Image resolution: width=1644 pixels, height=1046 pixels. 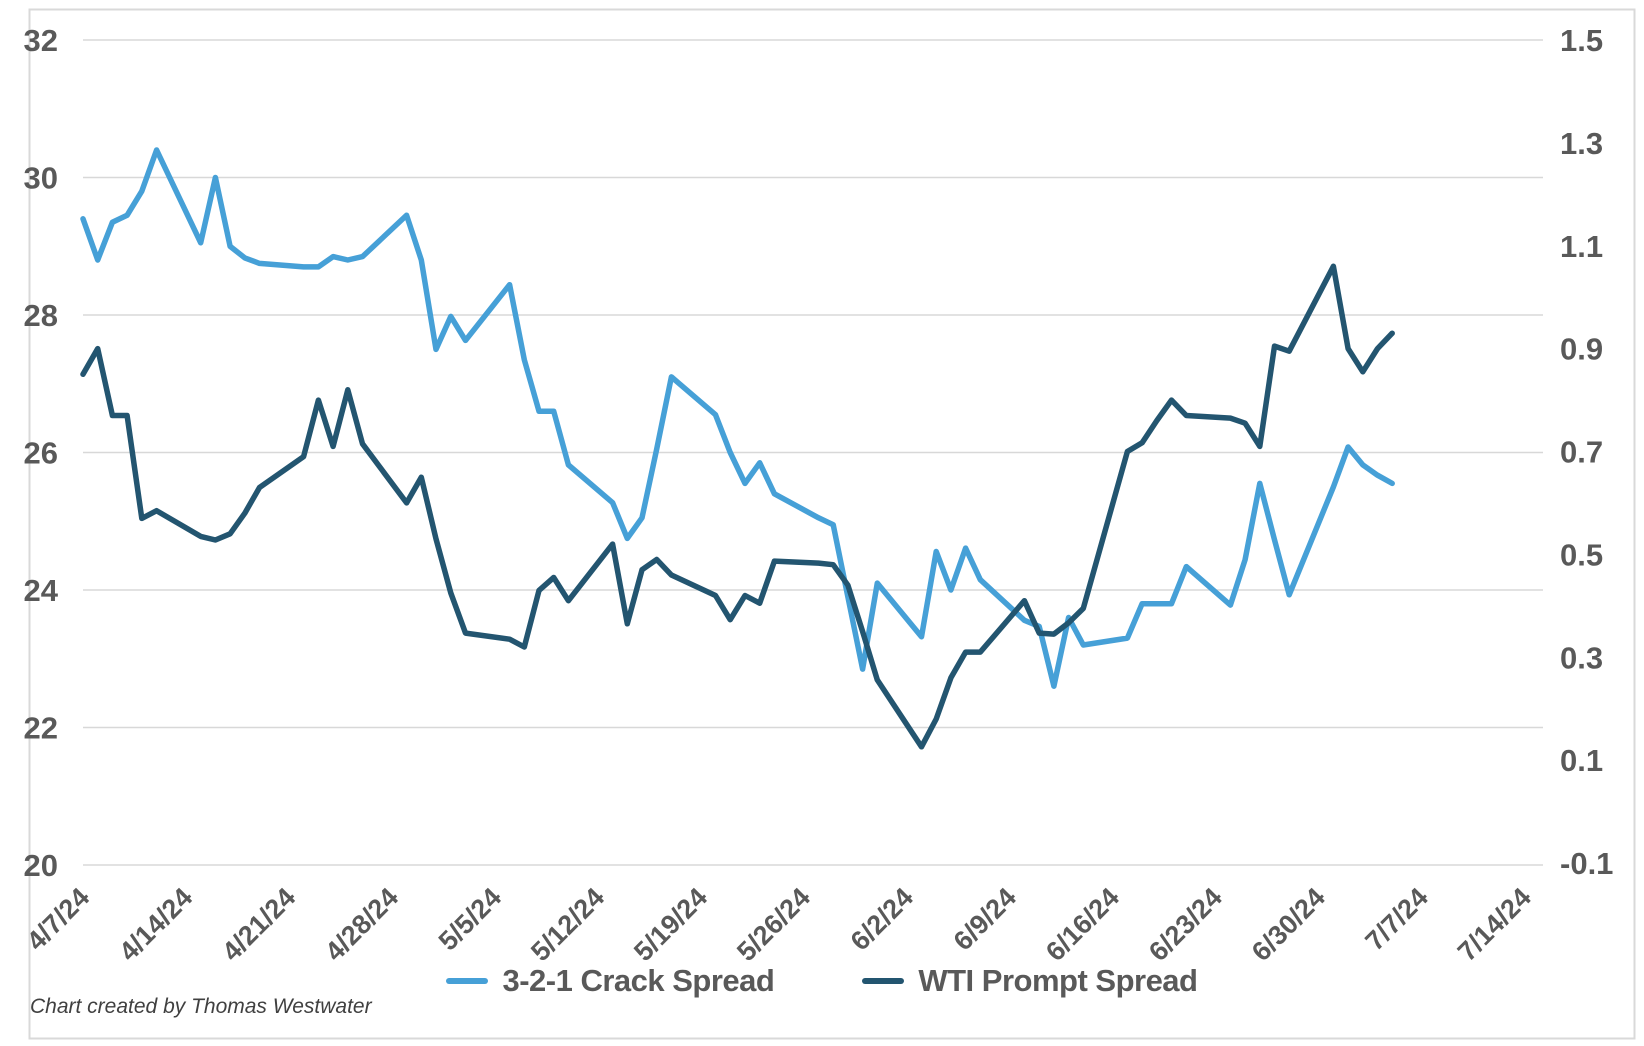 What do you see at coordinates (1581, 349) in the screenshot?
I see `y-right-tick-label: 0.9` at bounding box center [1581, 349].